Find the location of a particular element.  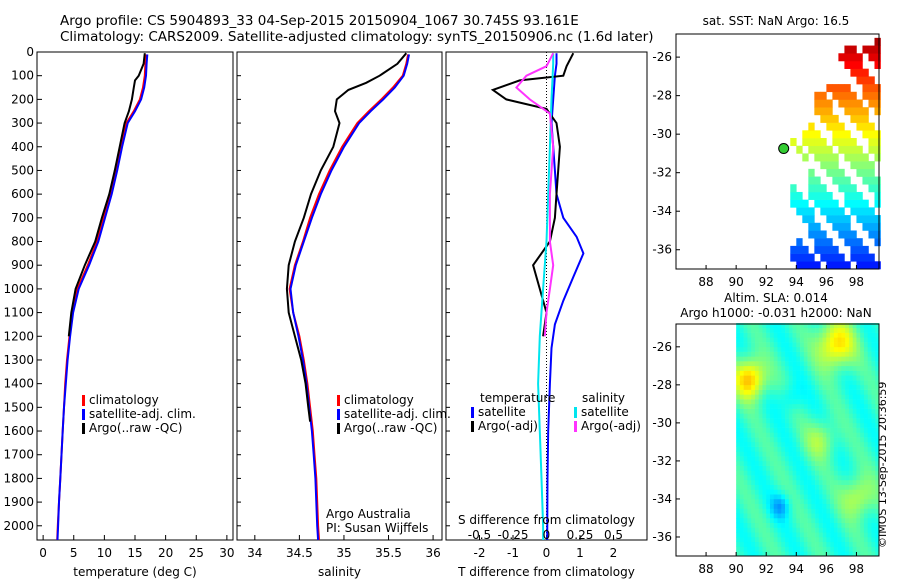

sal-xlabel: salinity is located at coordinates (339, 572).